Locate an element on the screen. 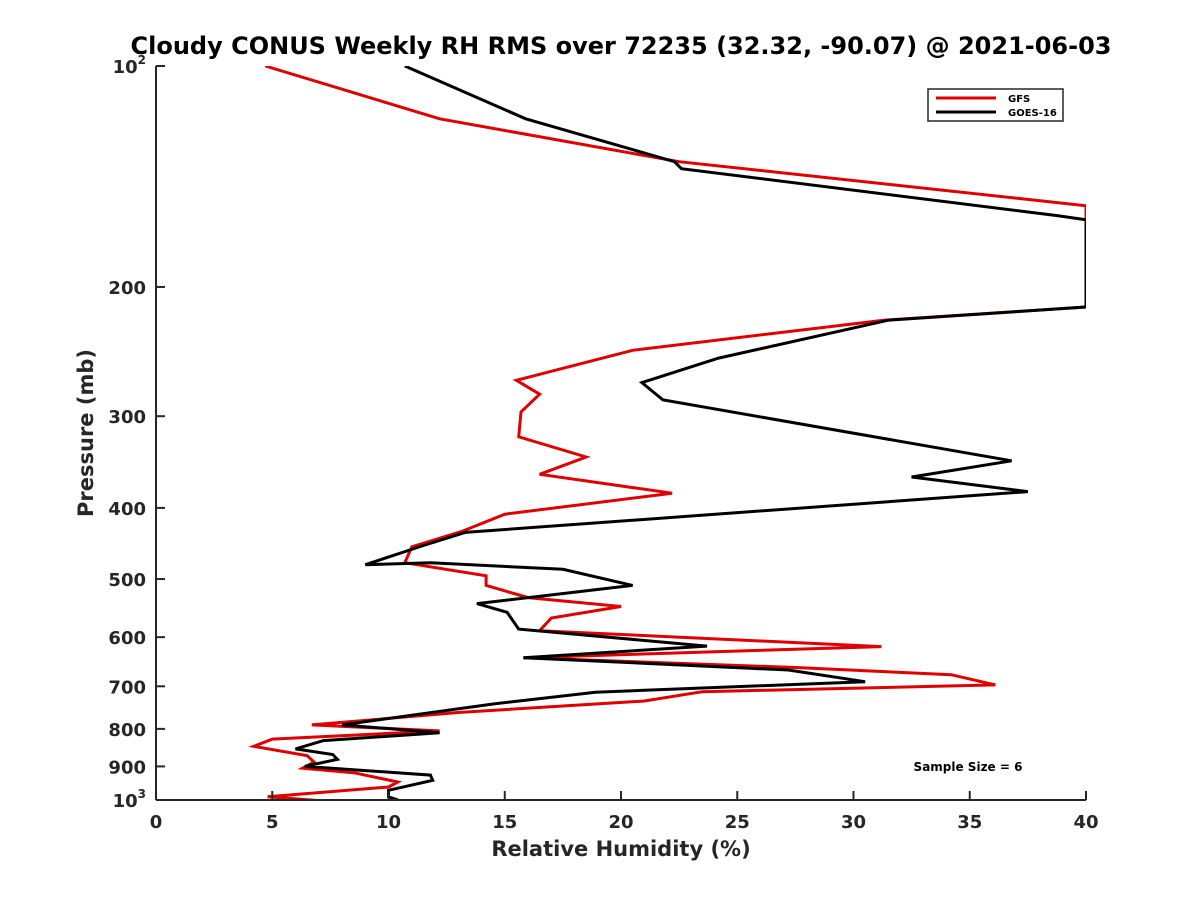  legend: GFS GOES-16 is located at coordinates (995, 105).